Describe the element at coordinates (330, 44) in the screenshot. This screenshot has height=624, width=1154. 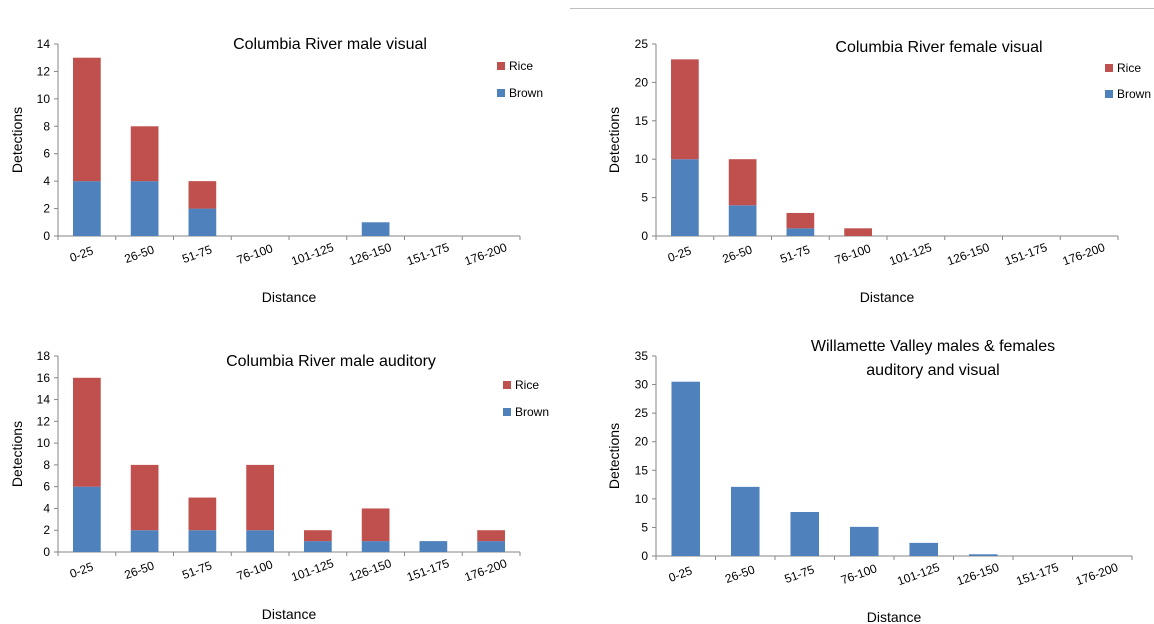
I see `chart-title: Columbia River male visual` at that location.